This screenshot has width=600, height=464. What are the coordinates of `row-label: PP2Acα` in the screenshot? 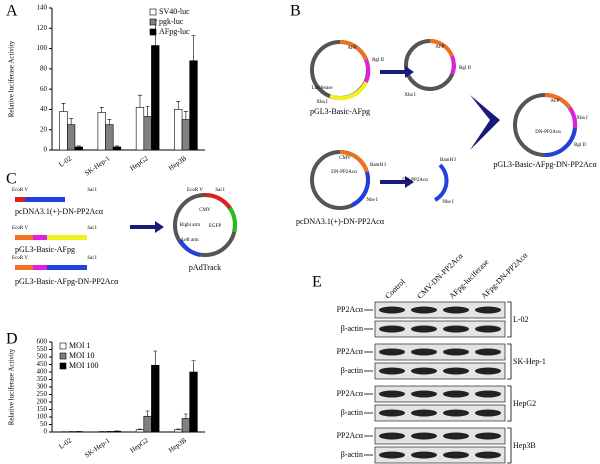 It's located at (350, 309).